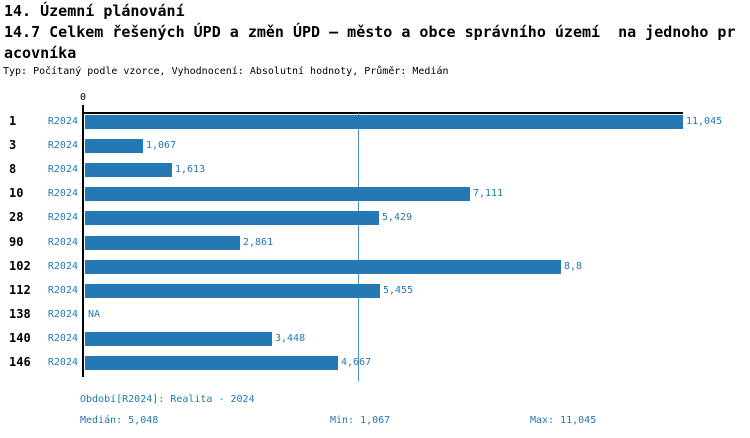 This screenshot has height=438, width=750. Describe the element at coordinates (20, 314) in the screenshot. I see `category-label: 138` at that location.